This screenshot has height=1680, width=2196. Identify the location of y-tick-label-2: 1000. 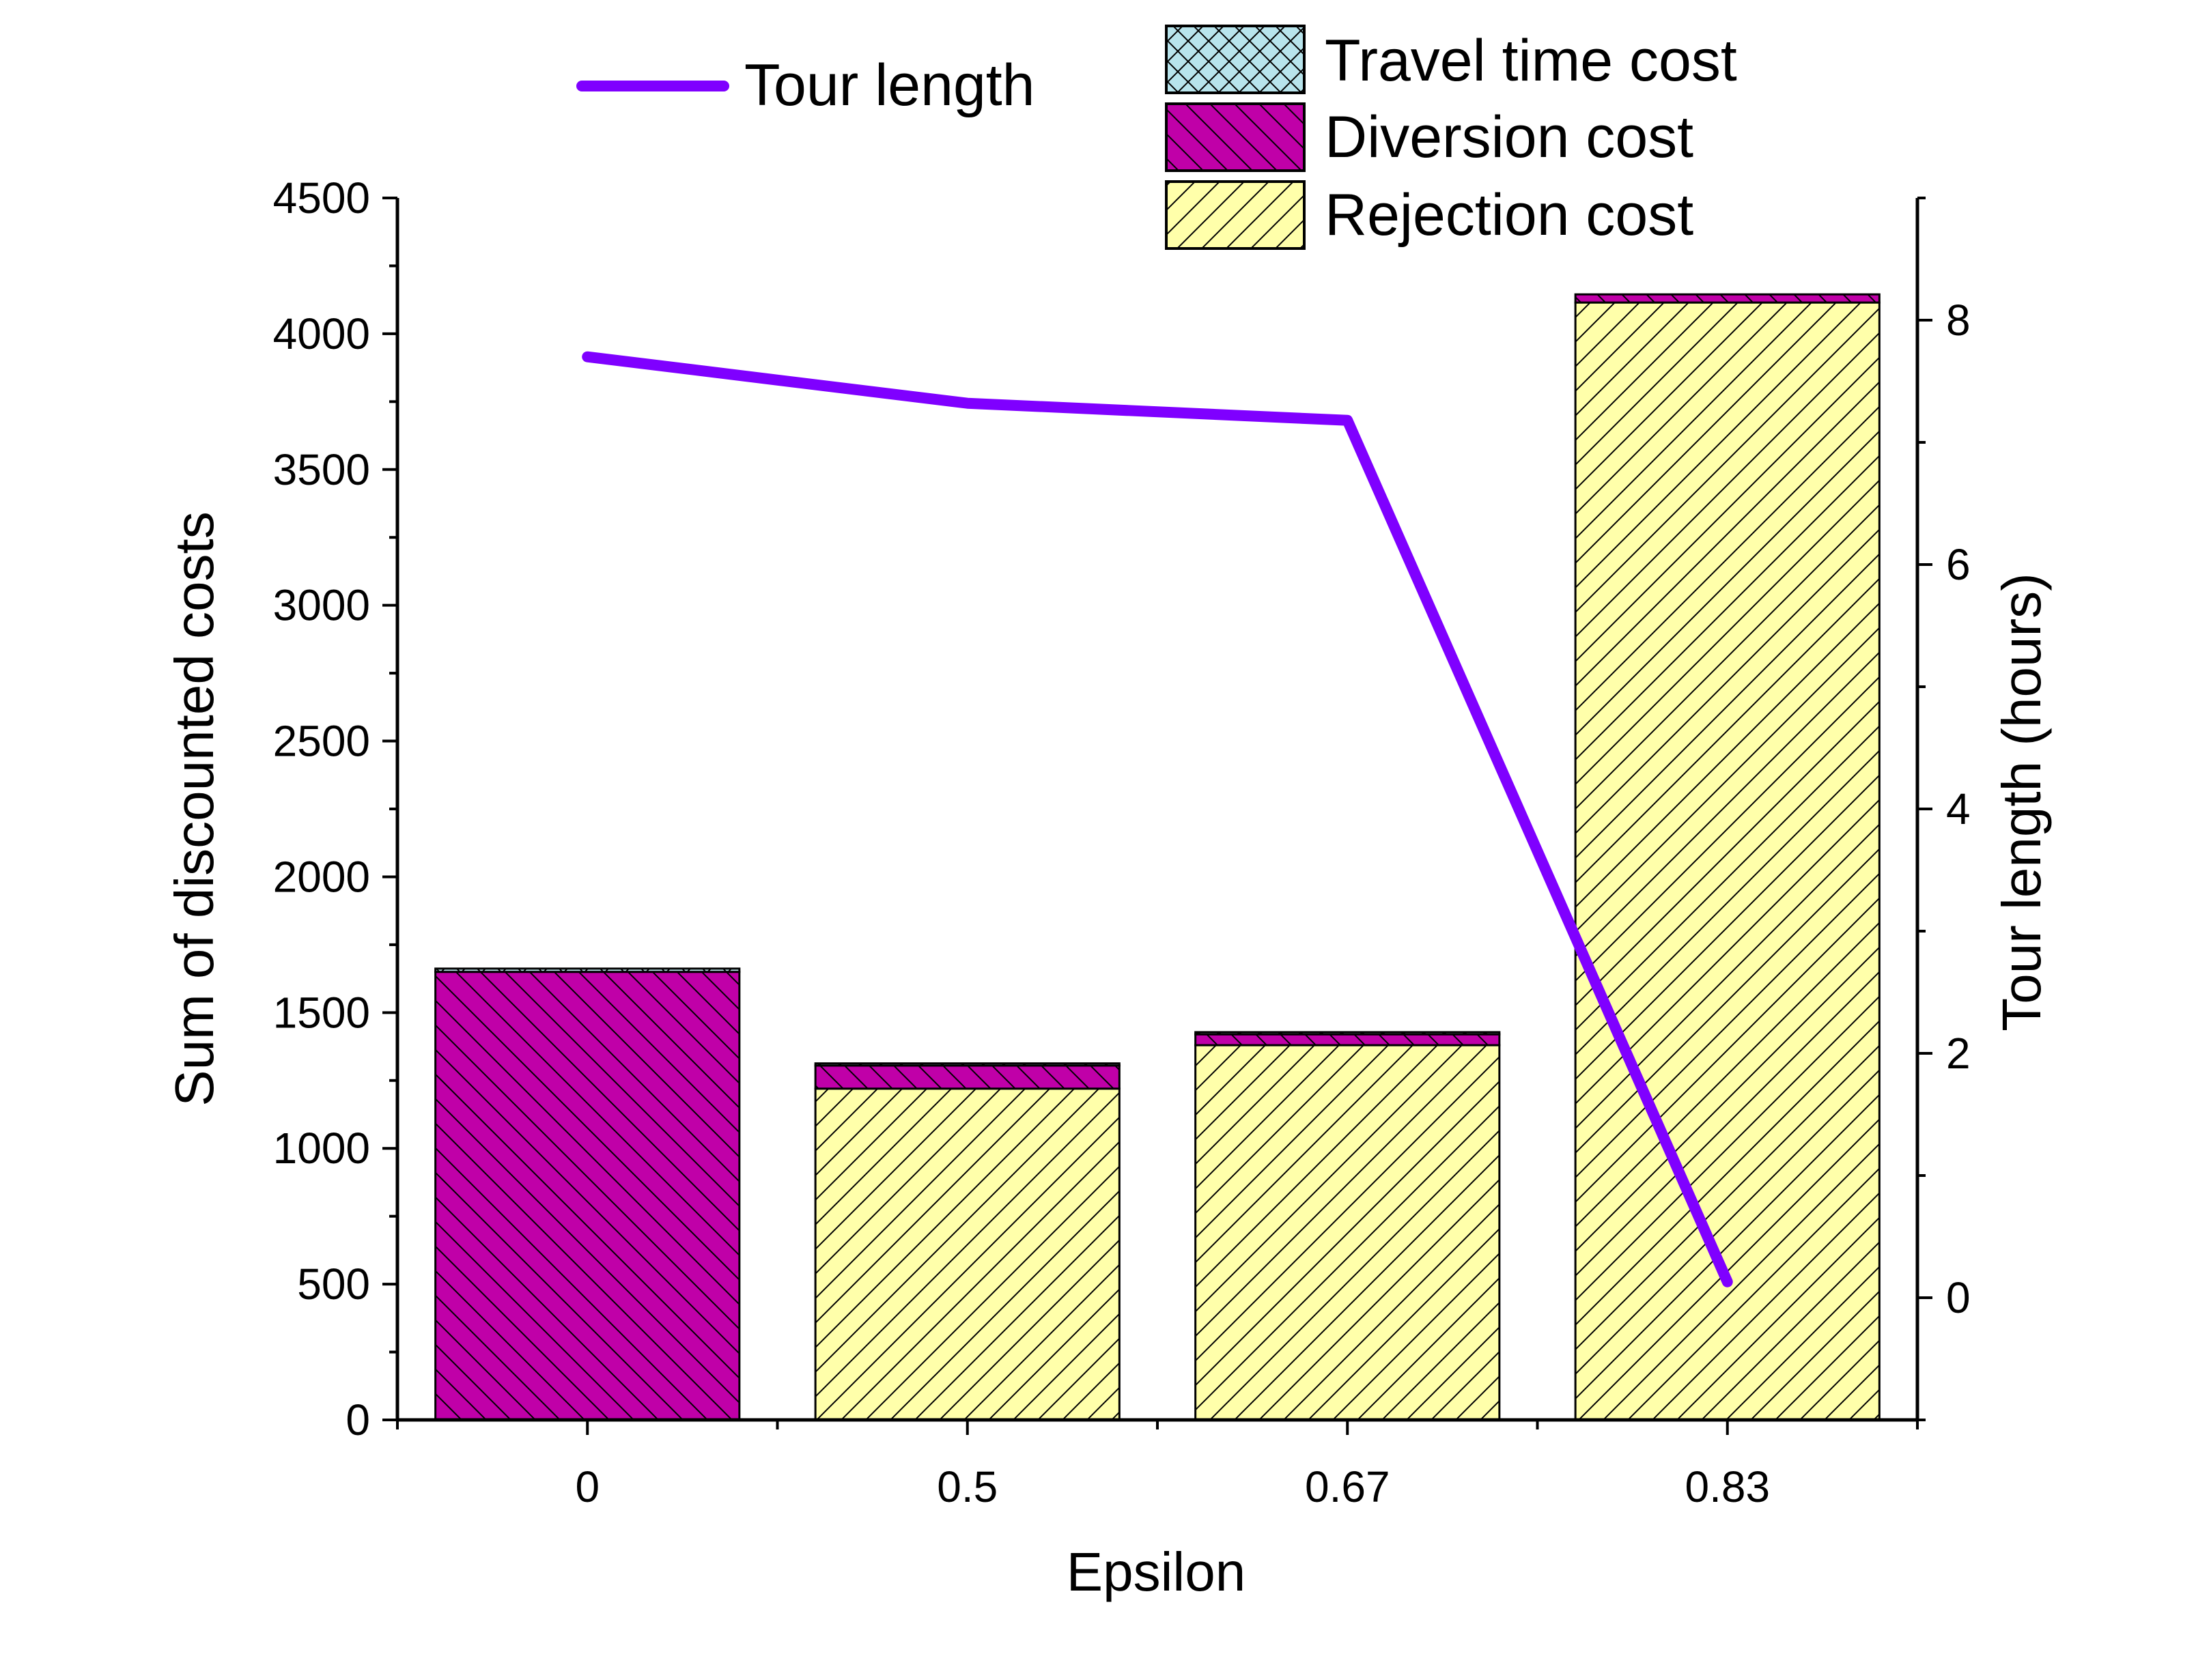
(321, 1148).